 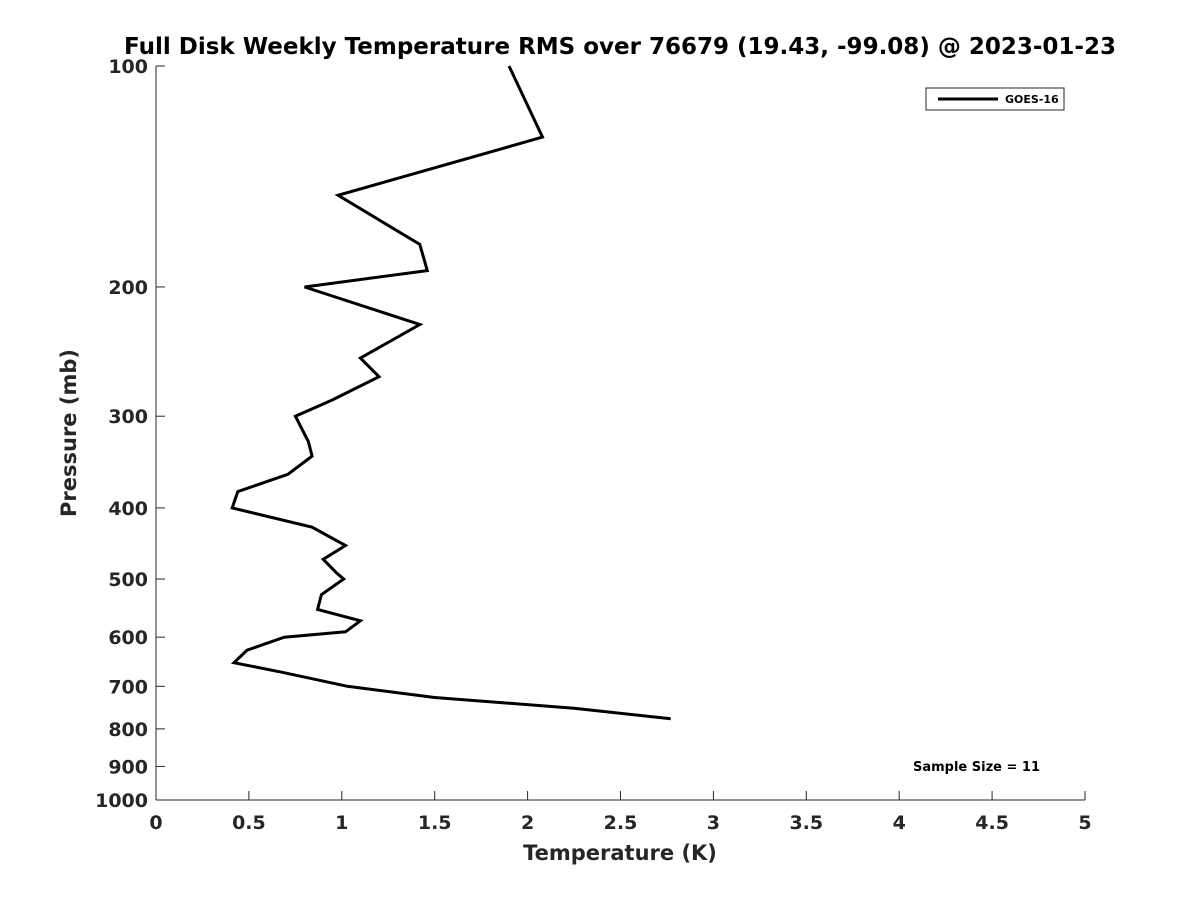 What do you see at coordinates (249, 823) in the screenshot?
I see `x-tick-label: 0.5` at bounding box center [249, 823].